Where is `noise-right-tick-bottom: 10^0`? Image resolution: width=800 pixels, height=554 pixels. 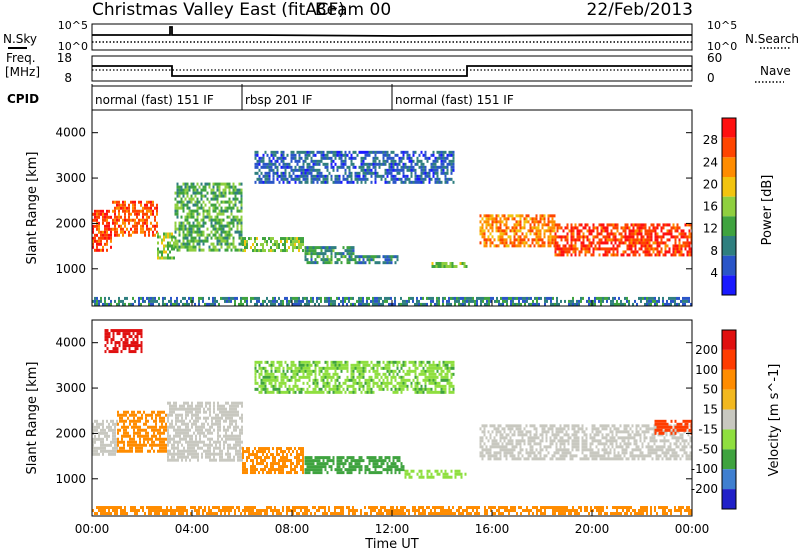 noise-right-tick-bottom: 10^0 is located at coordinates (722, 46).